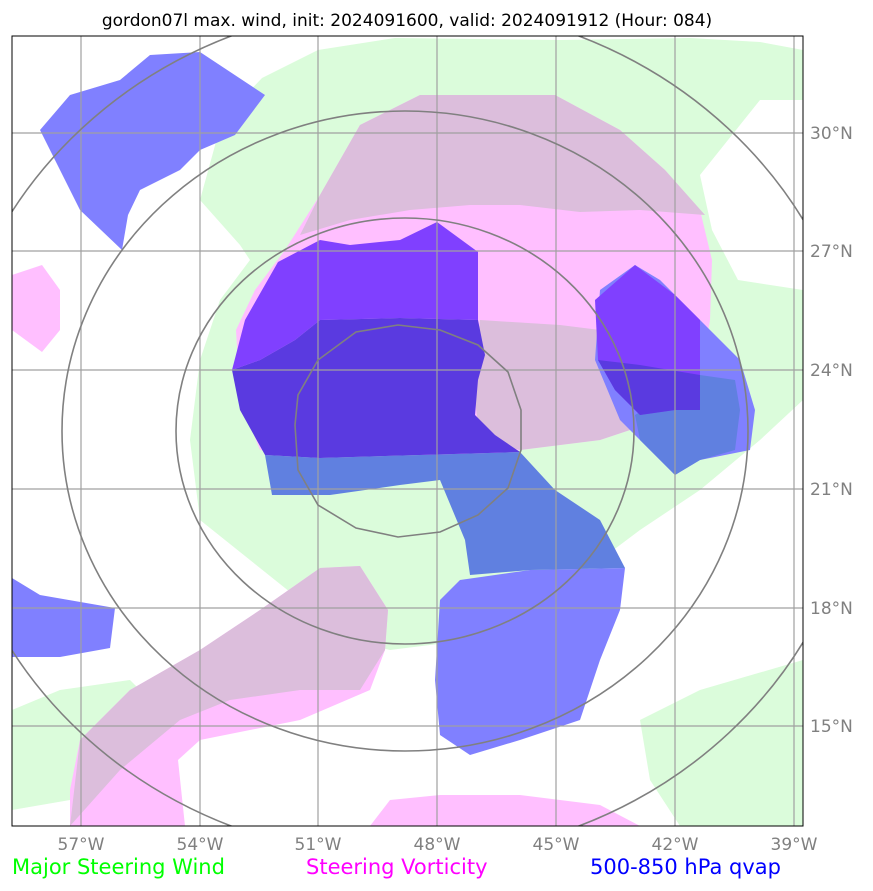 This screenshot has width=873, height=891. What do you see at coordinates (831, 134) in the screenshot?
I see `lat-tick-label: 30°N` at bounding box center [831, 134].